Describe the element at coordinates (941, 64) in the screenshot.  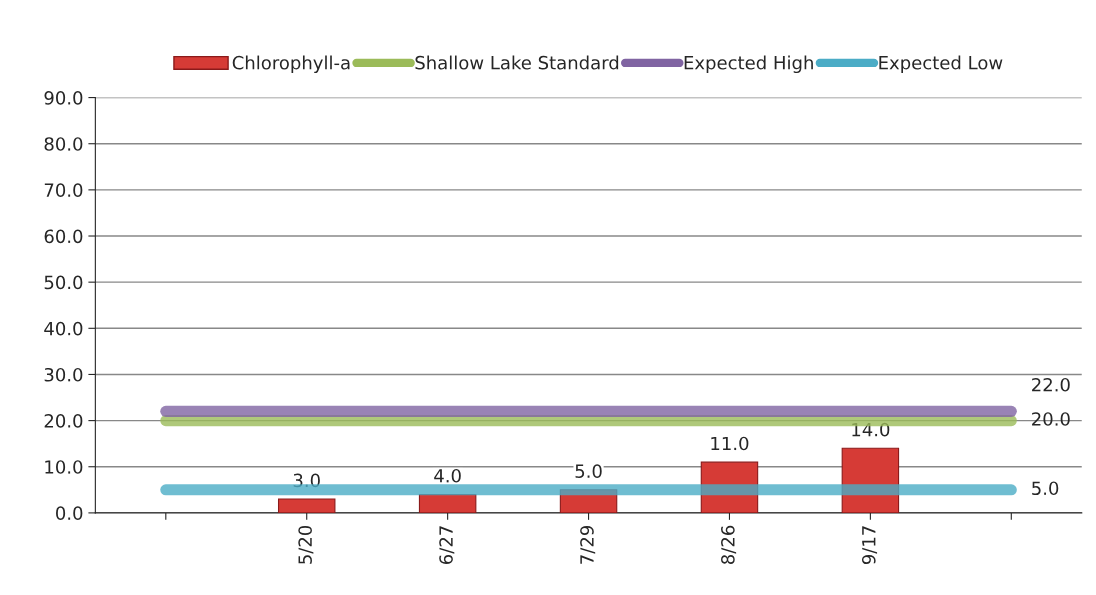
I see `legend-label: Expected Low` at that location.